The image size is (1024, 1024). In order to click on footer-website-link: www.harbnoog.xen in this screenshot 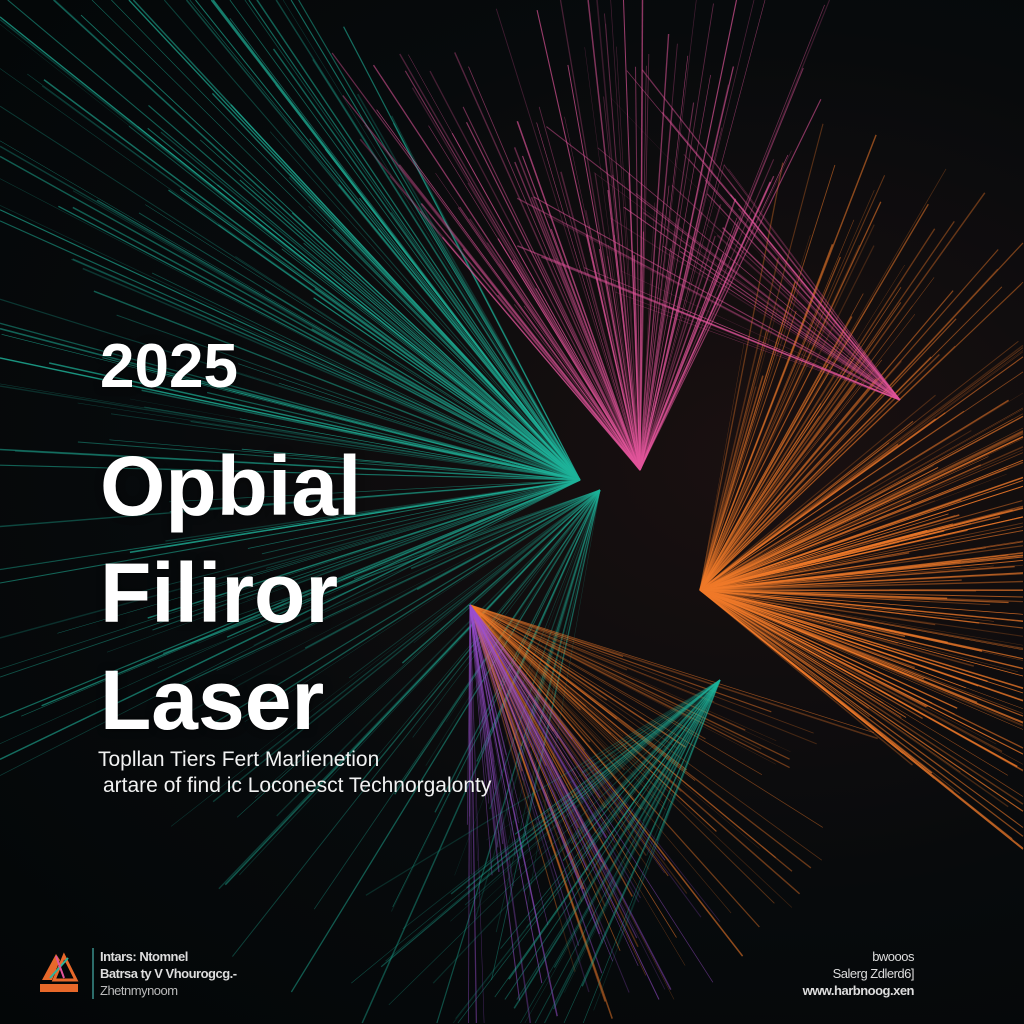, I will do `click(858, 990)`.